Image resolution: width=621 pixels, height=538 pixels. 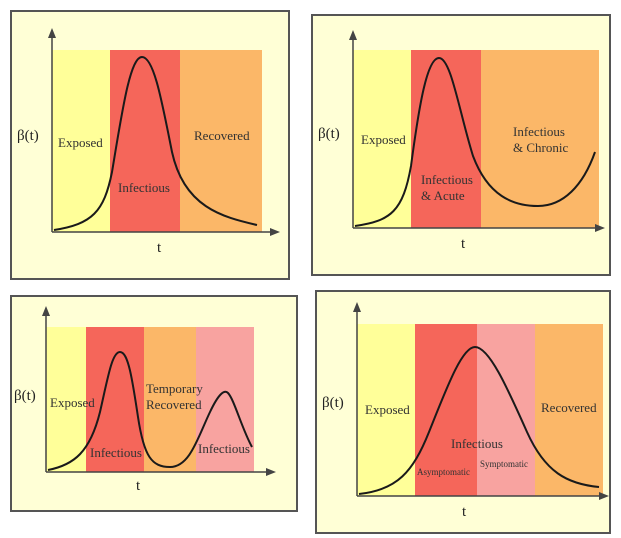 I want to click on sub-region-label: Symptomatic, so click(x=504, y=464).